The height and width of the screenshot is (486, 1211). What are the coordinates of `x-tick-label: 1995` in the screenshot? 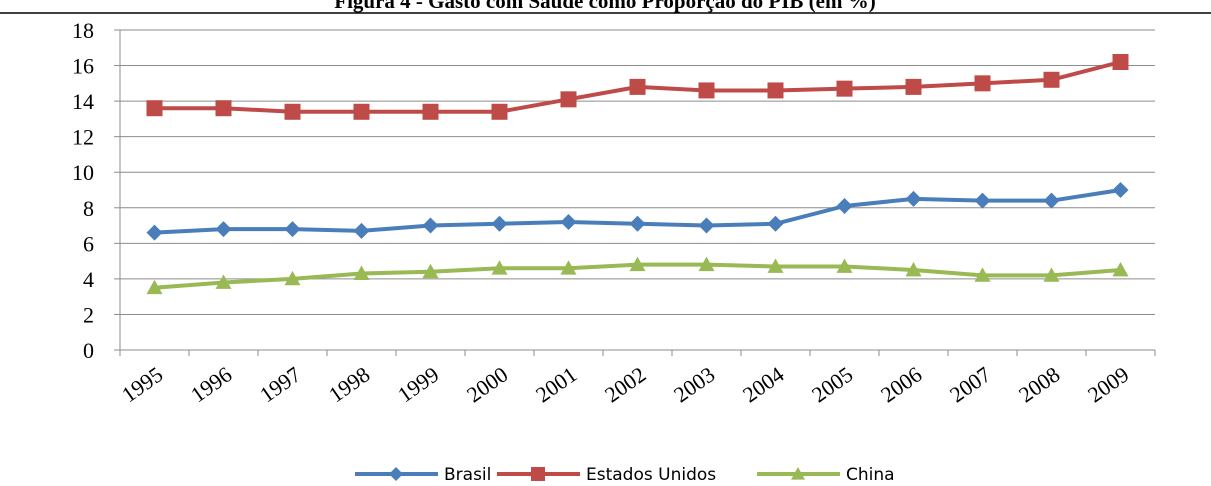 It's located at (142, 385).